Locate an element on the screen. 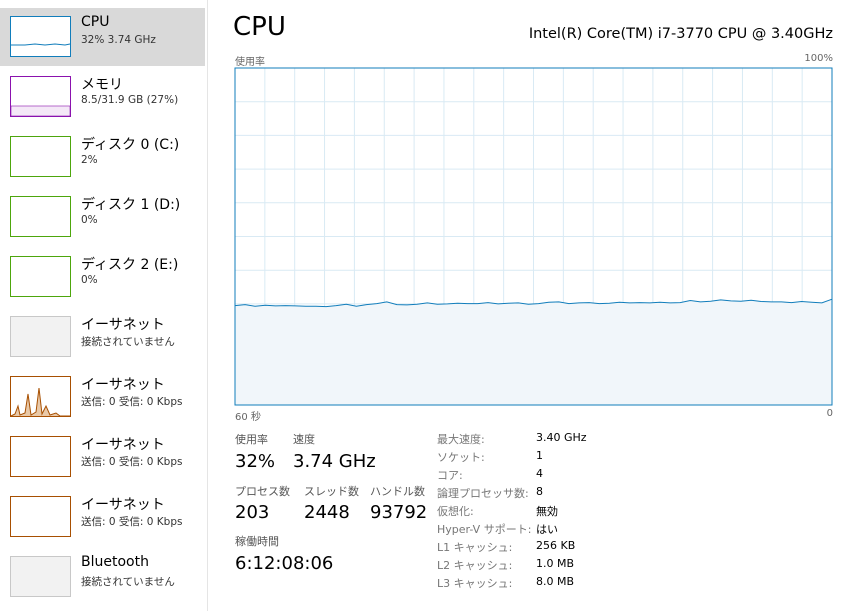 This screenshot has width=853, height=611. item-detail: 8.5/31.9 GB (27%) is located at coordinates (130, 100).